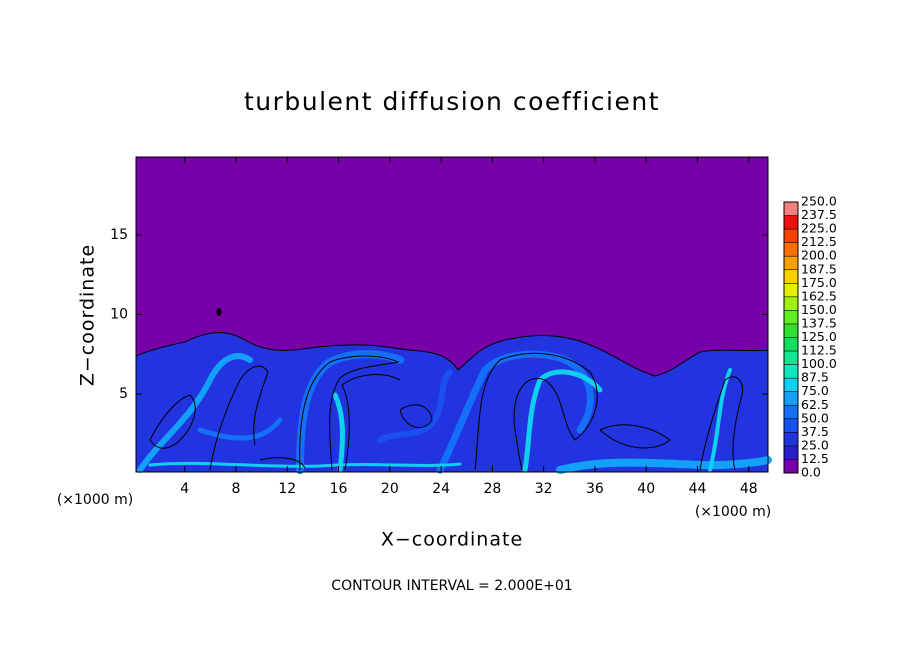 The width and height of the screenshot is (904, 654). Describe the element at coordinates (819, 336) in the screenshot. I see `colorbar-label: 125.0` at that location.